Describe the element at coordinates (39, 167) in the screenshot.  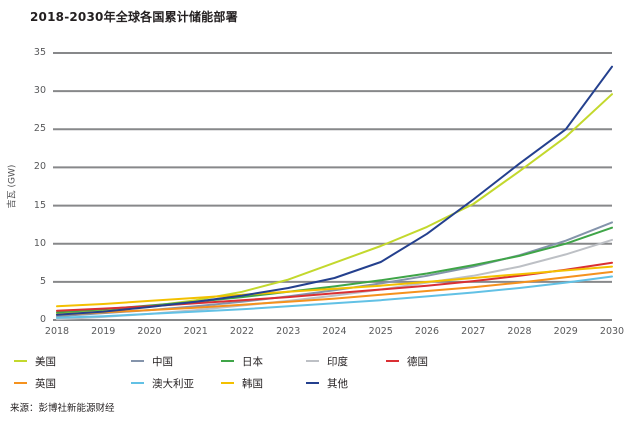
I see `y-tick-label-20: 20` at that location.